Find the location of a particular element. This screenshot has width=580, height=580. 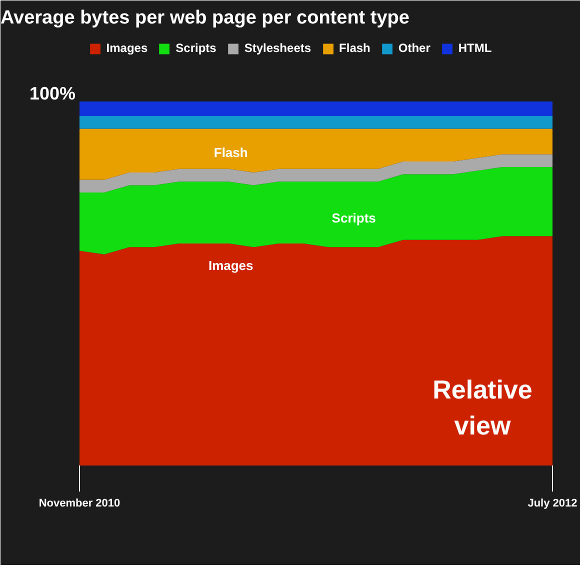

legend-label: Flash is located at coordinates (354, 48).